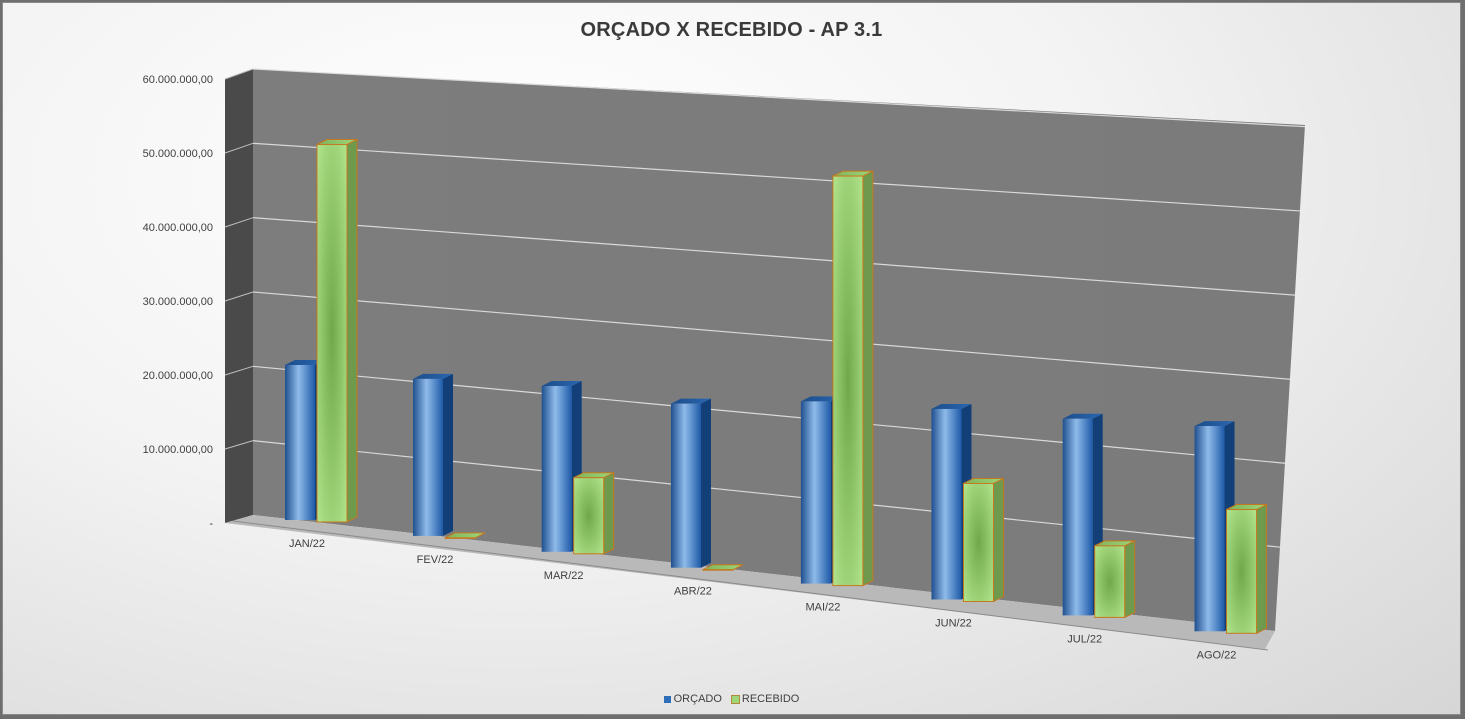 This screenshot has height=719, width=1465. I want to click on floor, so click(750, 582).